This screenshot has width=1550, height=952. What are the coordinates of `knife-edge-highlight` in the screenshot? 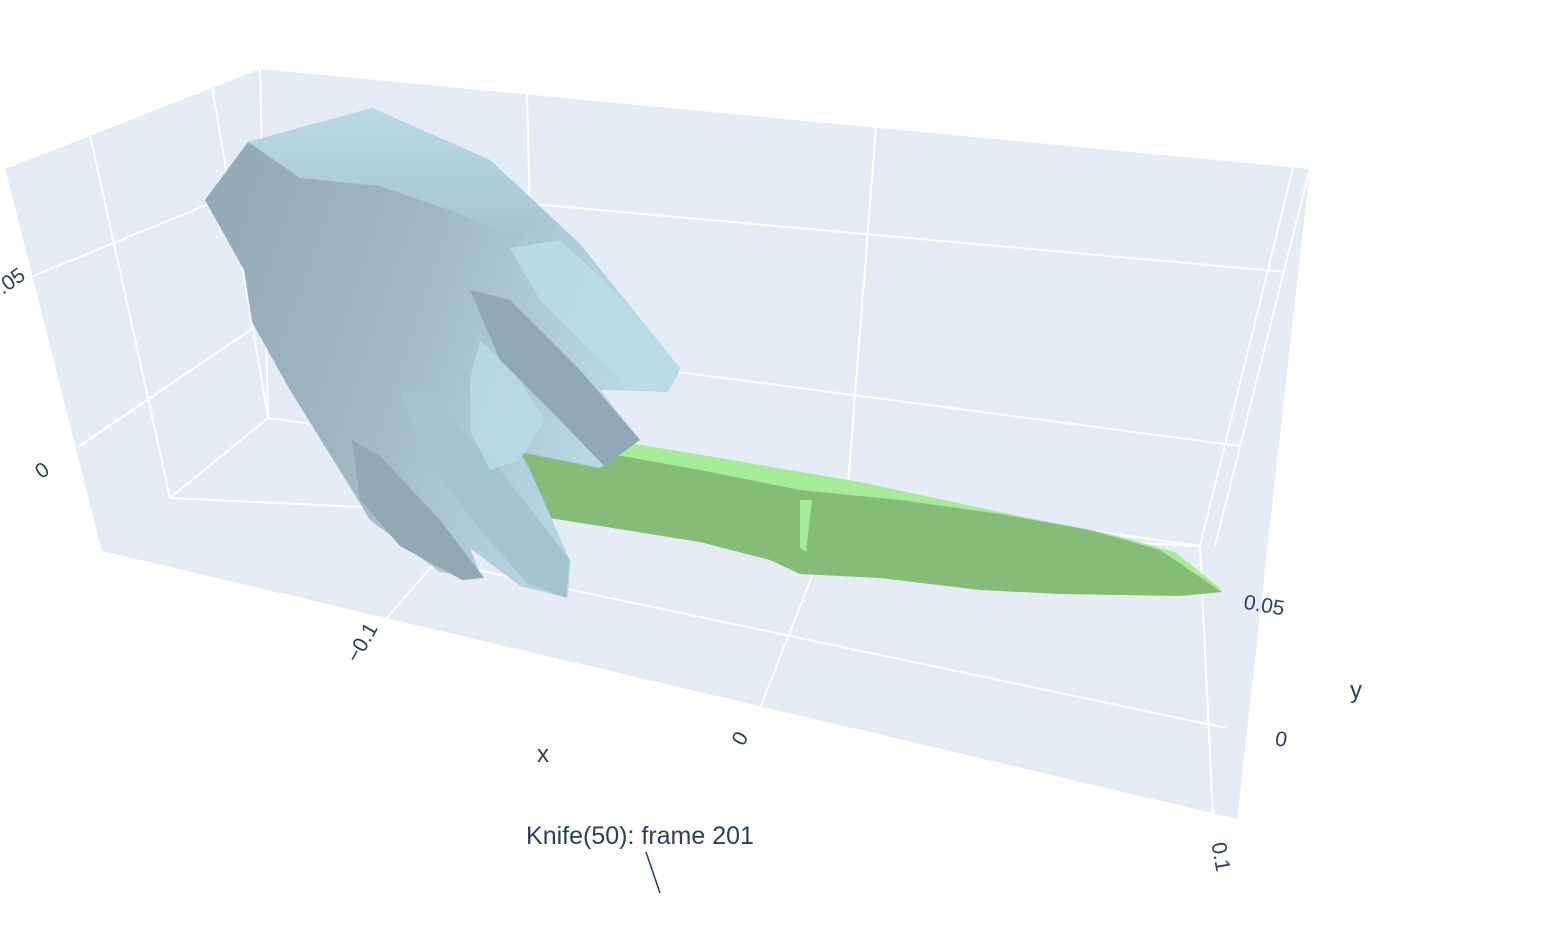 It's located at (806, 526).